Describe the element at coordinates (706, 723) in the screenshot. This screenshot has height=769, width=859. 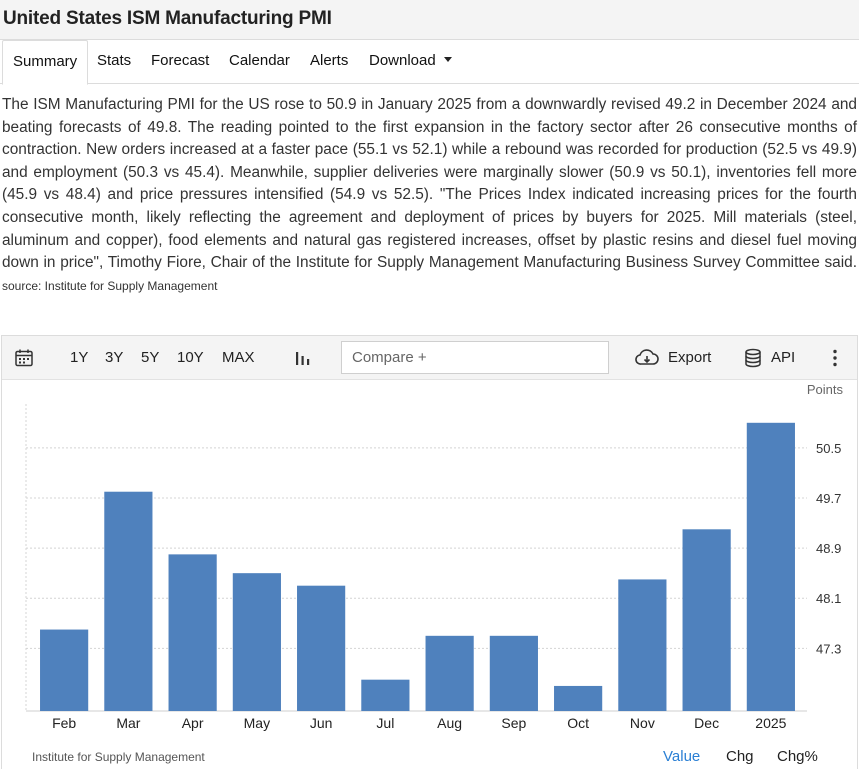
I see `x-tick-label: Dec` at that location.